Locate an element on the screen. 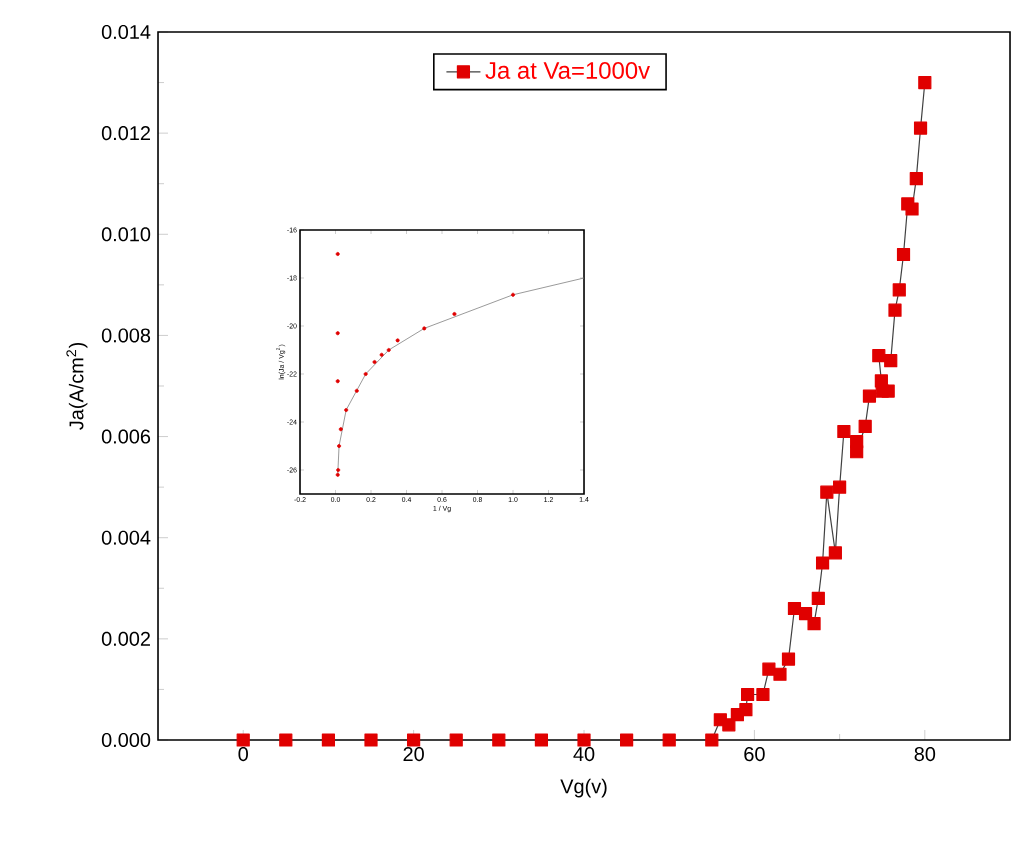  y-tick-label: 0.008 is located at coordinates (126, 335).